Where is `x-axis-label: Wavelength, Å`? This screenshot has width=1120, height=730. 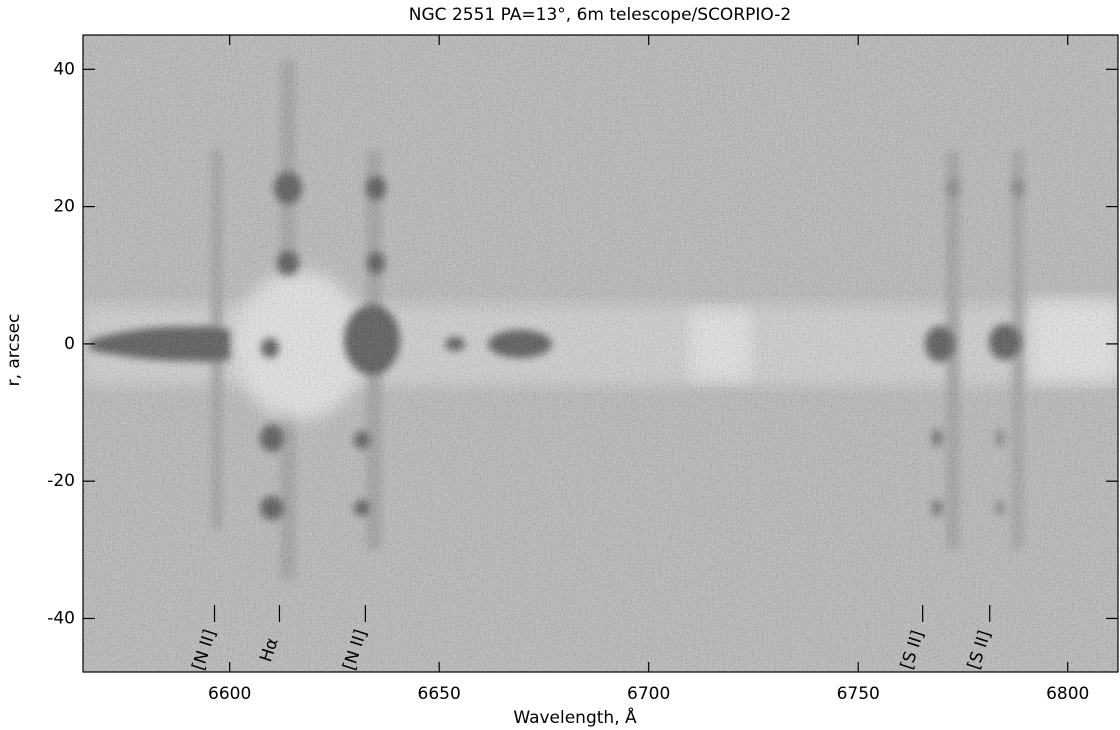
x-axis-label: Wavelength, Å is located at coordinates (575, 717).